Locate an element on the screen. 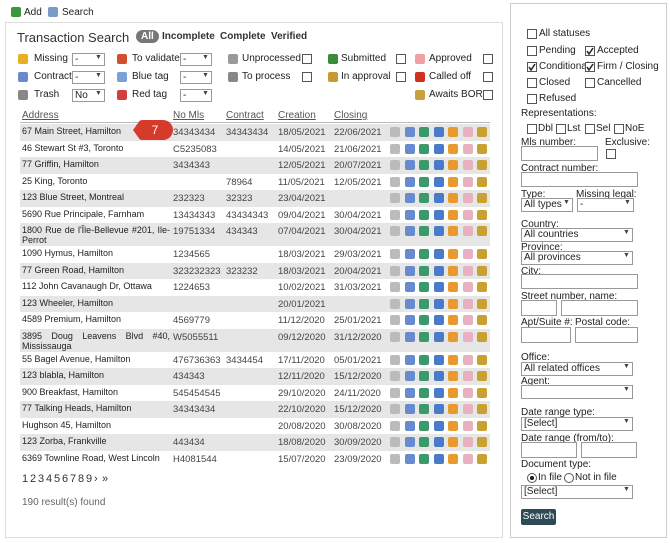 The width and height of the screenshot is (670, 543). address-link: 4589 Premium, Hamilton is located at coordinates (72, 319).